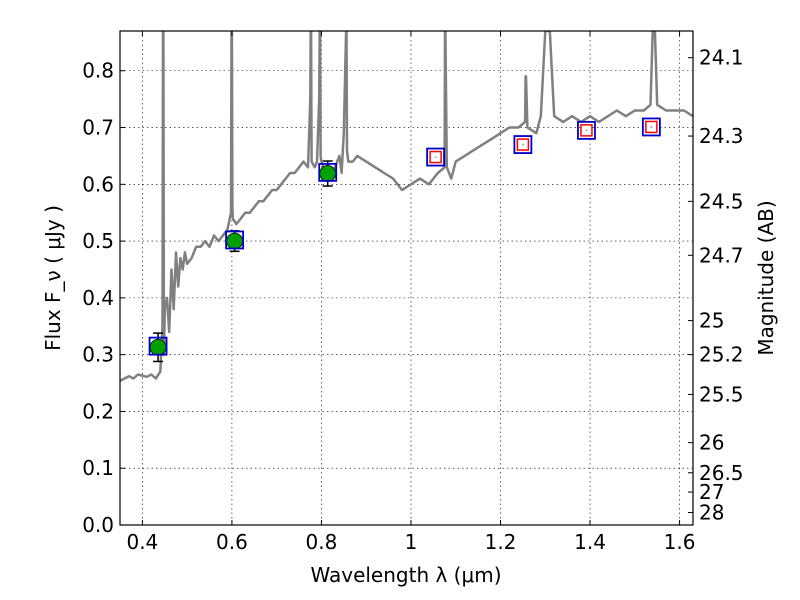 The image size is (800, 600). Describe the element at coordinates (98, 241) in the screenshot. I see `y-tick-label: 0.5` at that location.